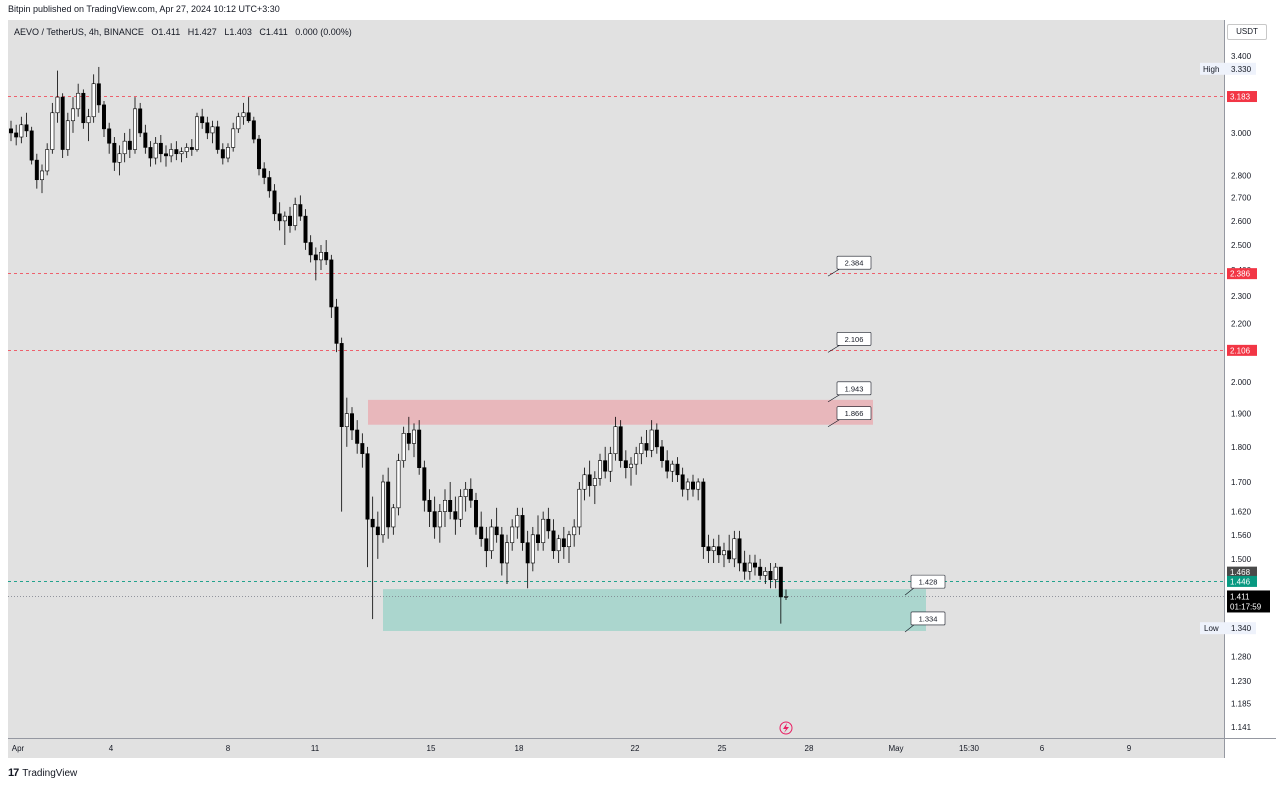 The width and height of the screenshot is (1280, 785). What do you see at coordinates (1228, 68) in the screenshot?
I see `high-marker: High 3.330` at bounding box center [1228, 68].